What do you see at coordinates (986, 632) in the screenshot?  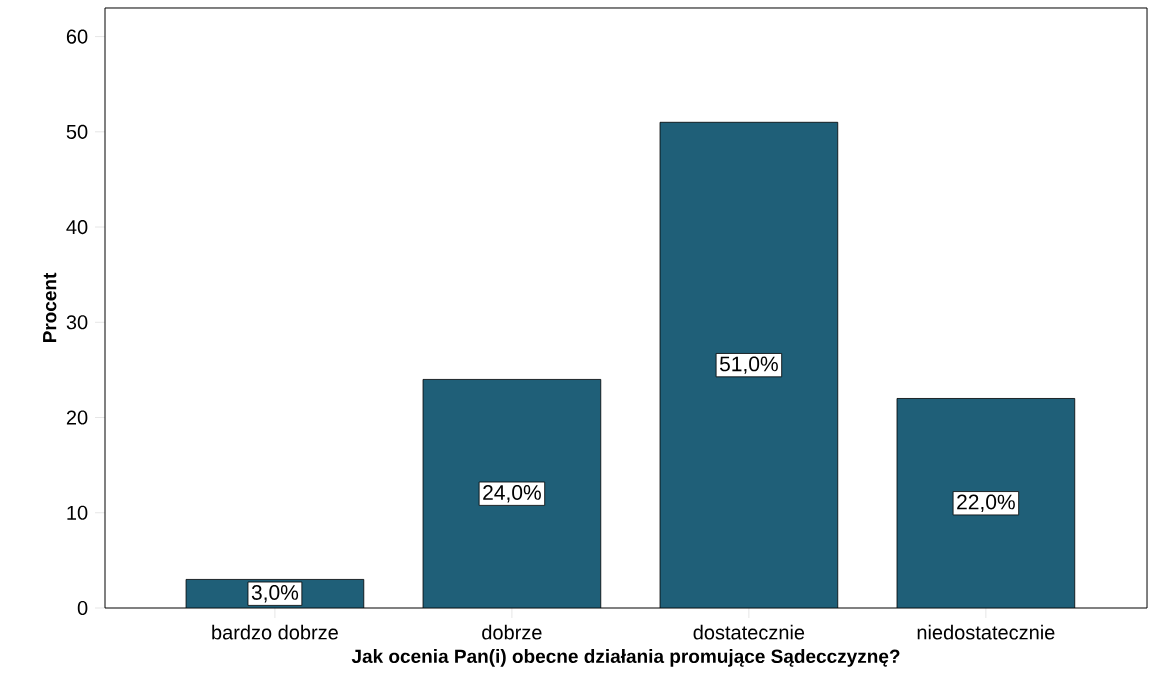 I see `x-tick-label: niedostatecznie` at bounding box center [986, 632].